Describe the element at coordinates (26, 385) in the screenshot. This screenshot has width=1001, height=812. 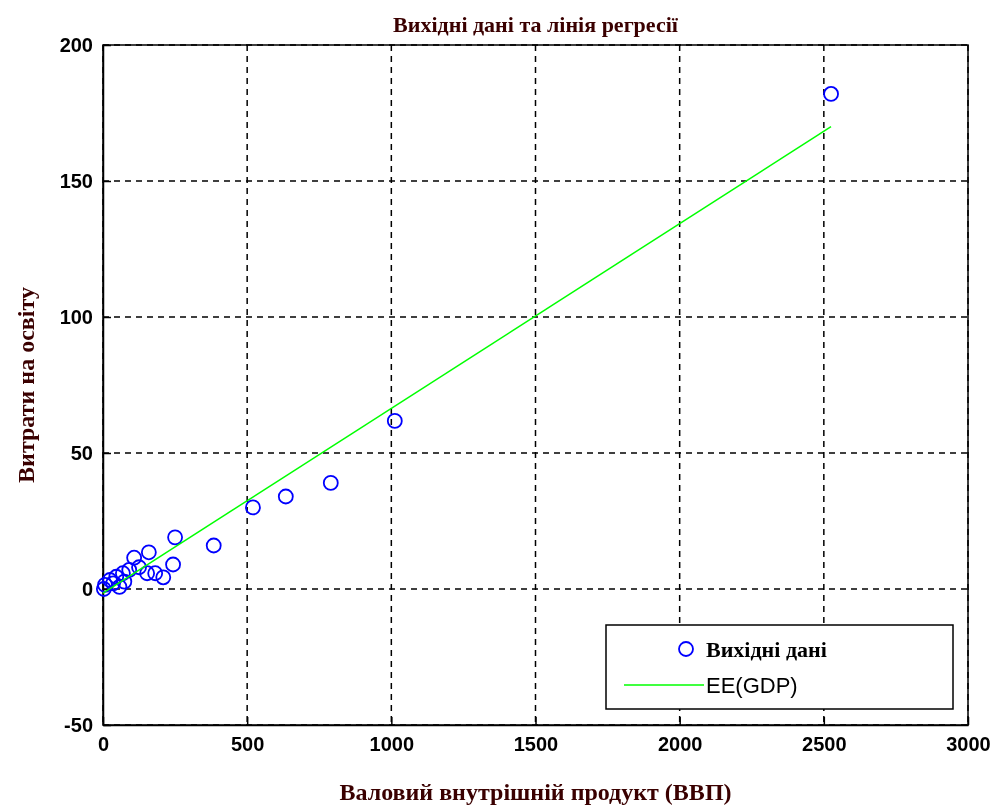
I see `y-axis-title: Витрати на освіту` at that location.